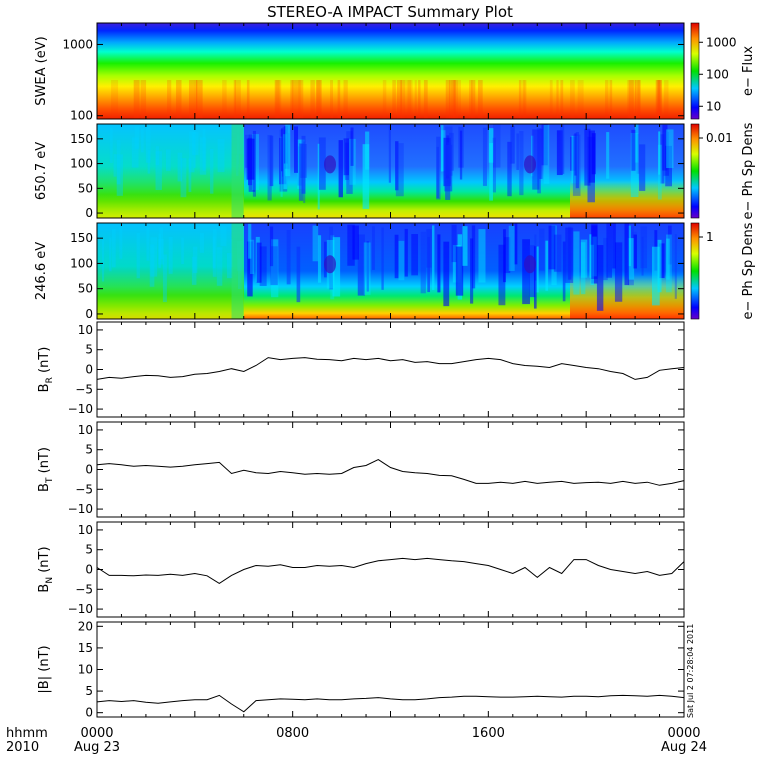 The height and width of the screenshot is (780, 780). I want to click on pad650-ytick-label: 100, so click(81, 164).